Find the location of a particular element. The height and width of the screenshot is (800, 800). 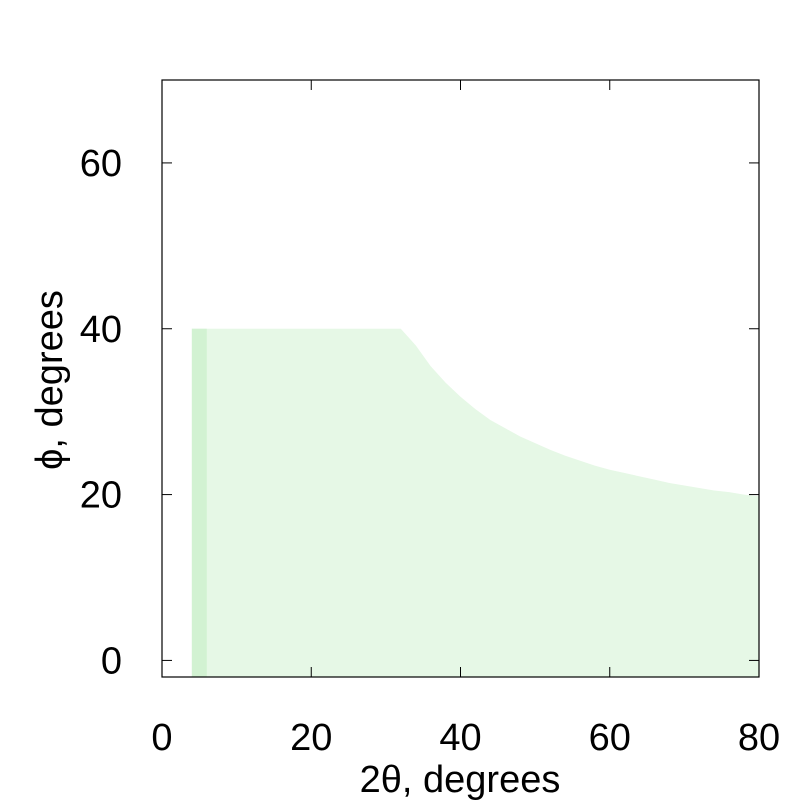

x-tick-labels: 0 20 40 60 80 is located at coordinates (465, 738).